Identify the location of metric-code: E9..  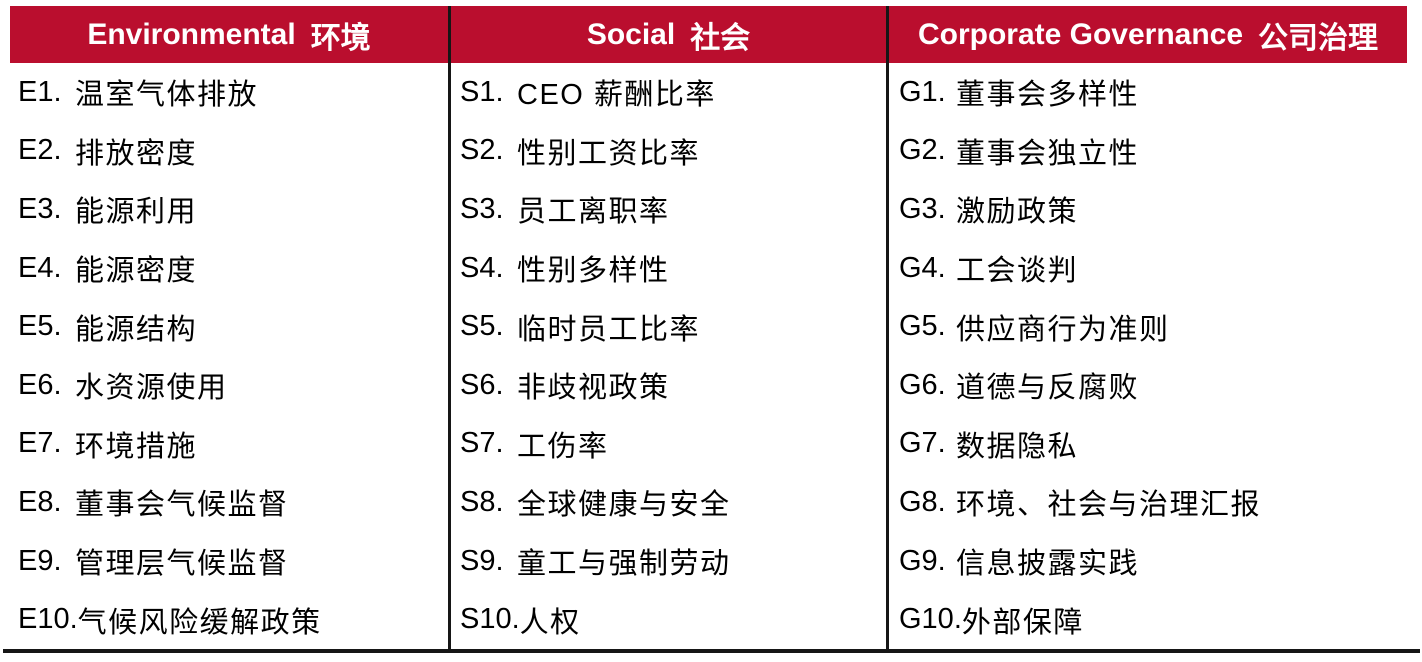
(40, 560).